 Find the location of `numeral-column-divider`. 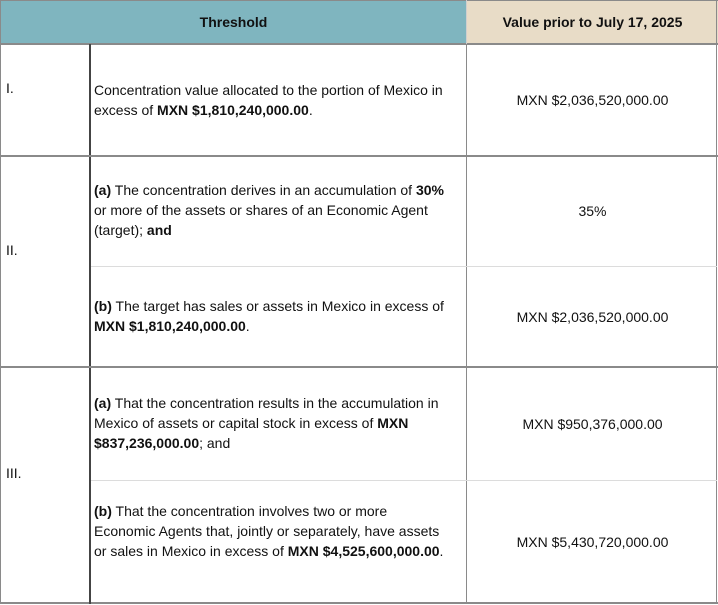

numeral-column-divider is located at coordinates (90, 324).